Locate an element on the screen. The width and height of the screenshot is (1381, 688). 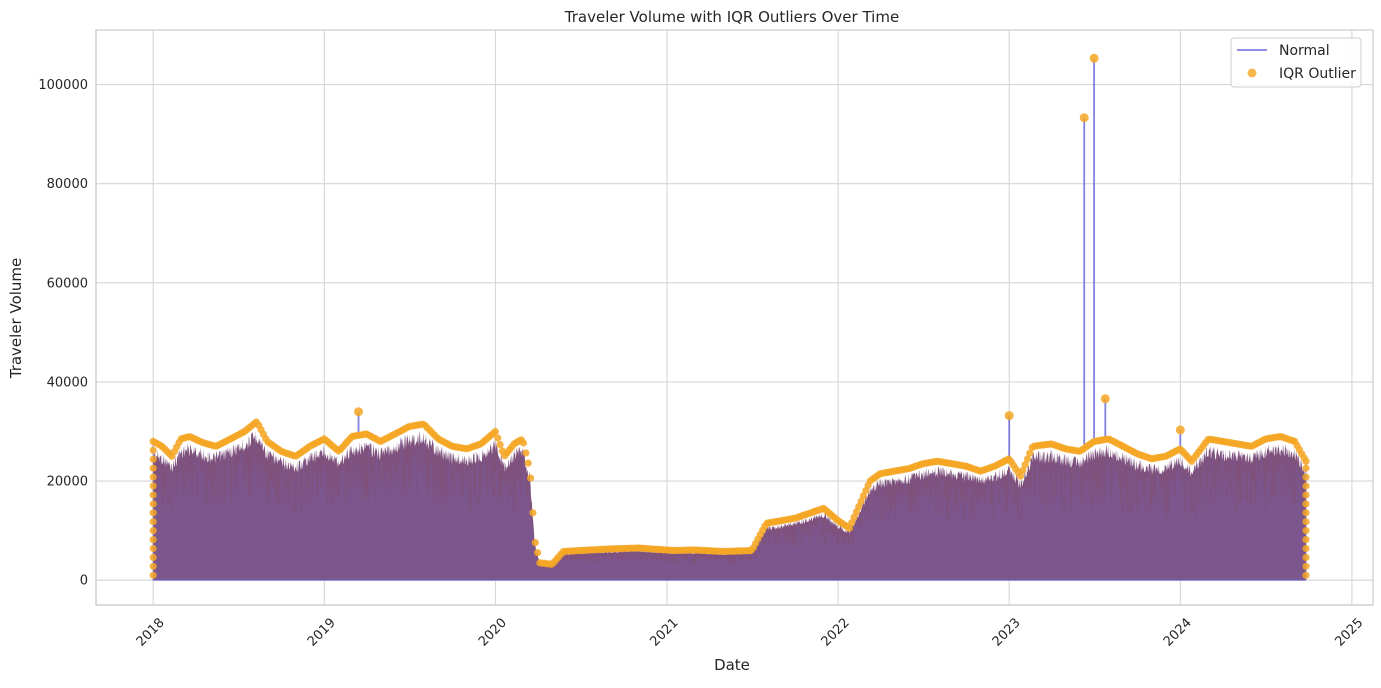
x-tick-label: 2021 is located at coordinates (665, 633).